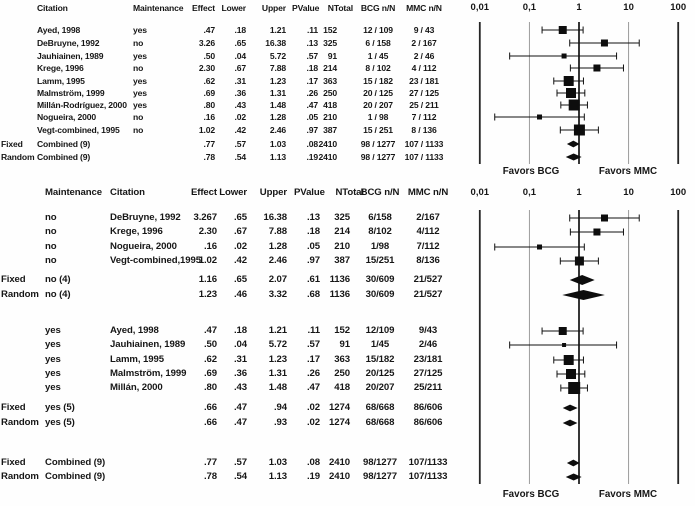 The image size is (695, 506). I want to click on cell-upper: .93, so click(280, 422).